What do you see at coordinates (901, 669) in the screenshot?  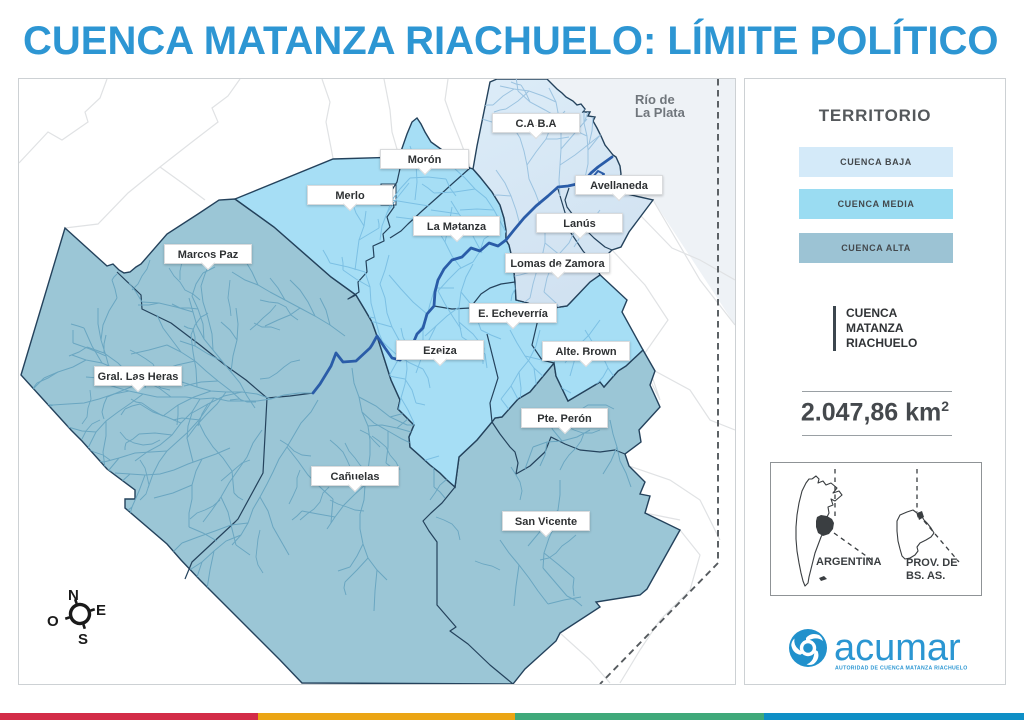 I see `svg-text:AUTORIDAD DE CUENCA MATANZA RI: AUTORIDAD DE CUENCA MATANZA RIACHUELO` at bounding box center [901, 669].